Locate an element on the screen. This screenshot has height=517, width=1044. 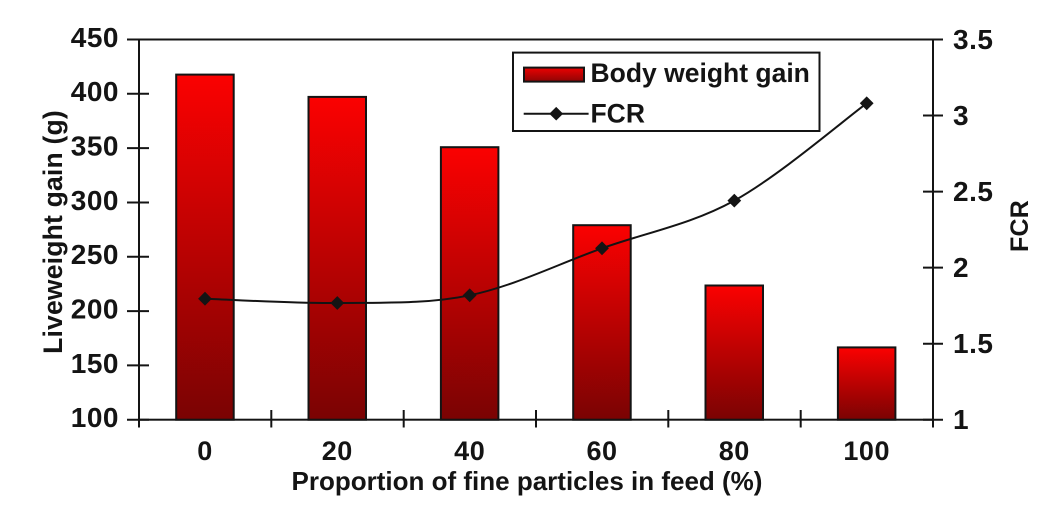
svg-text: 60 is located at coordinates (601, 451).